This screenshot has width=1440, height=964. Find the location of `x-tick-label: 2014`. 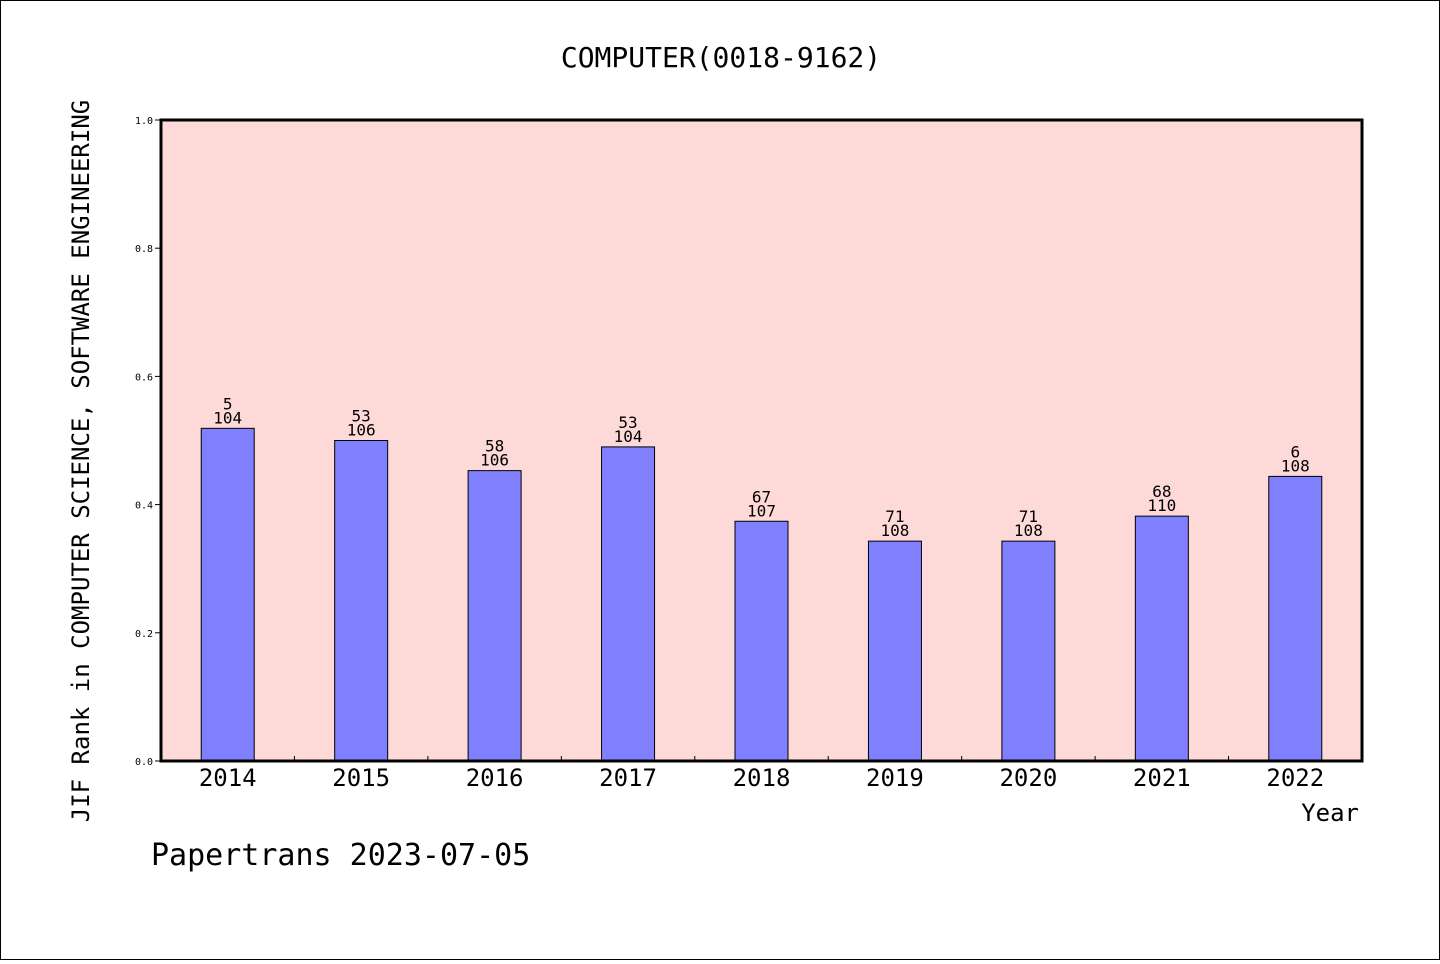

x-tick-label: 2014 is located at coordinates (228, 778).